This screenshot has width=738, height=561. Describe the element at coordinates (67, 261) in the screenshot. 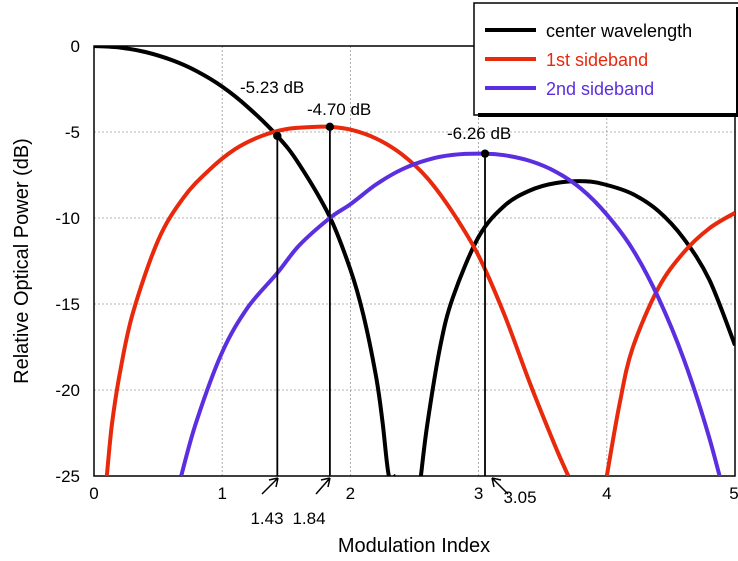

I see `y-tick-labels: 0 -5 -10 -15 -20 -25` at that location.